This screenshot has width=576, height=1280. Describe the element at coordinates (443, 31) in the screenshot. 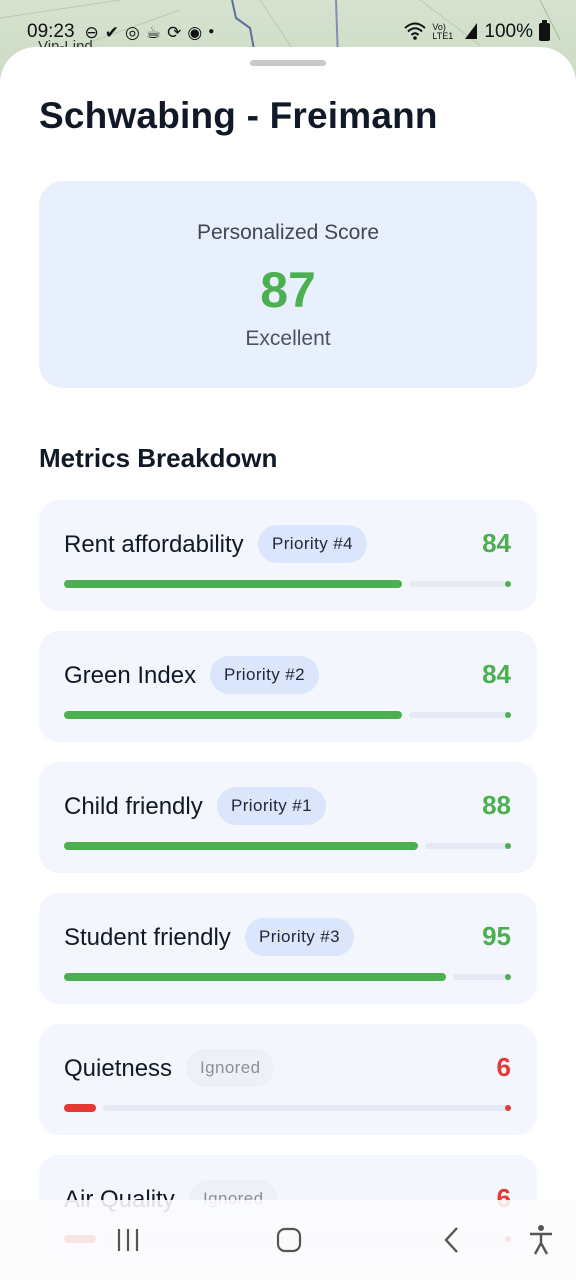

I see `network-label: Vo) LTE1` at that location.